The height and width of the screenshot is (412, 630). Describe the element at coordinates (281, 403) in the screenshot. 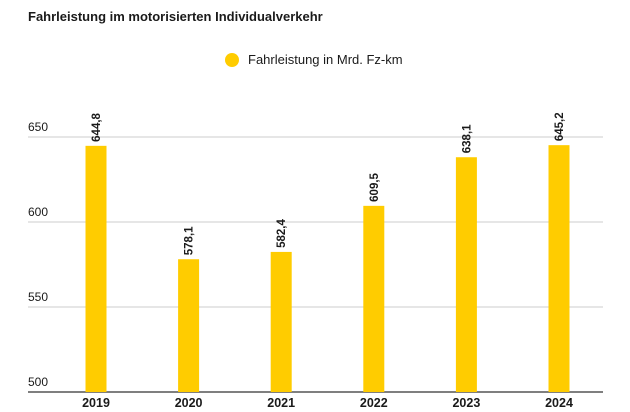

I see `x-tick-label: 2021` at that location.